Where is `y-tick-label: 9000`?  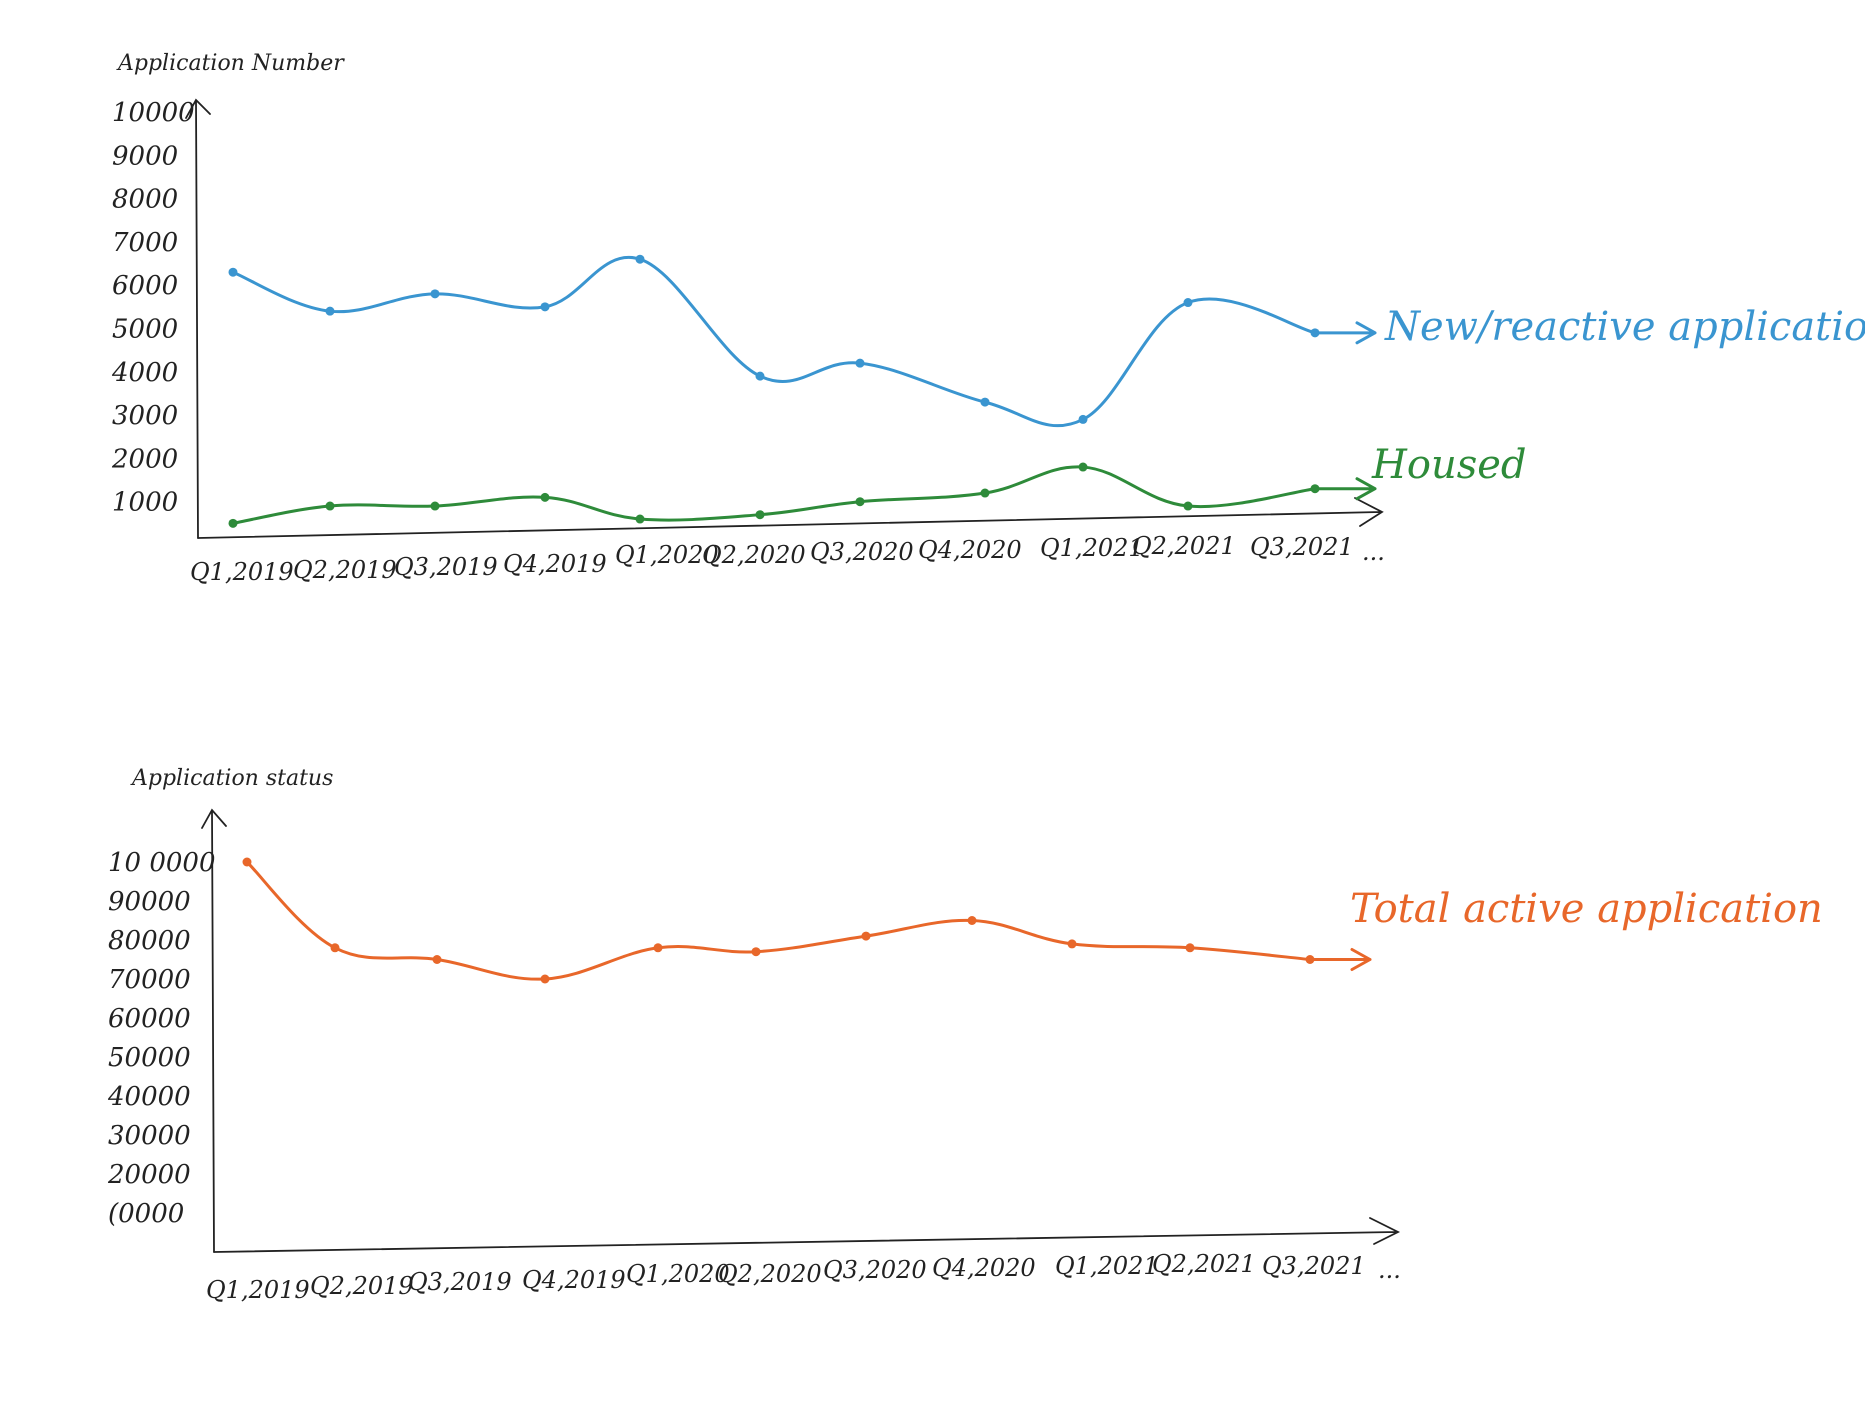
y-tick-label: 9000 is located at coordinates (145, 156).